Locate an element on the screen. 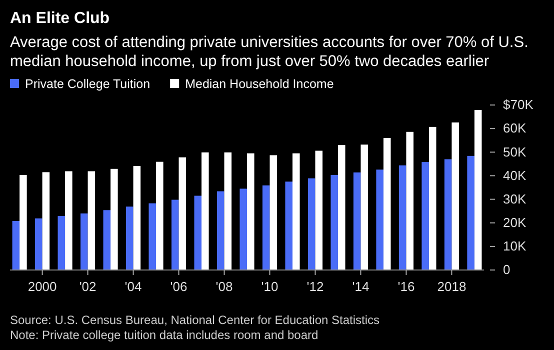  y-tick-label: 60K is located at coordinates (514, 128).